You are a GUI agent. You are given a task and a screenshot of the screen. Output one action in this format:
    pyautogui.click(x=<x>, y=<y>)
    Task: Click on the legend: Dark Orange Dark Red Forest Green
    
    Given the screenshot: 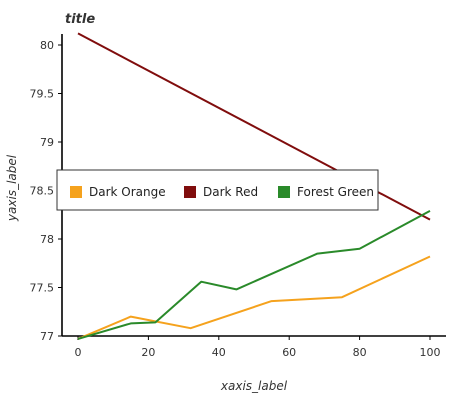 What is the action you would take?
    pyautogui.click(x=217, y=190)
    